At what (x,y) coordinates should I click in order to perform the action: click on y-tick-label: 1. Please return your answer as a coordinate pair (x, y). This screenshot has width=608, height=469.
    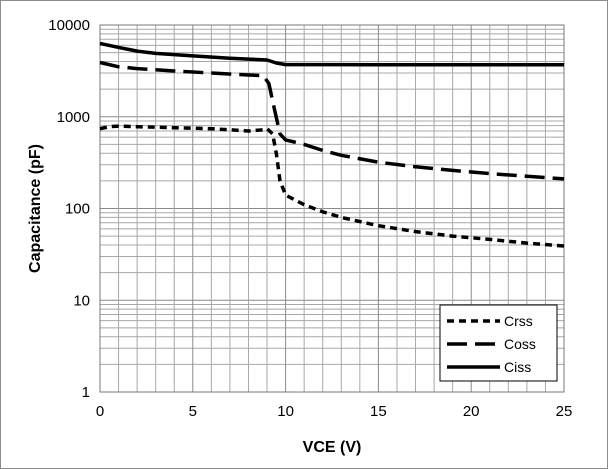
    Looking at the image, I should click on (86, 392).